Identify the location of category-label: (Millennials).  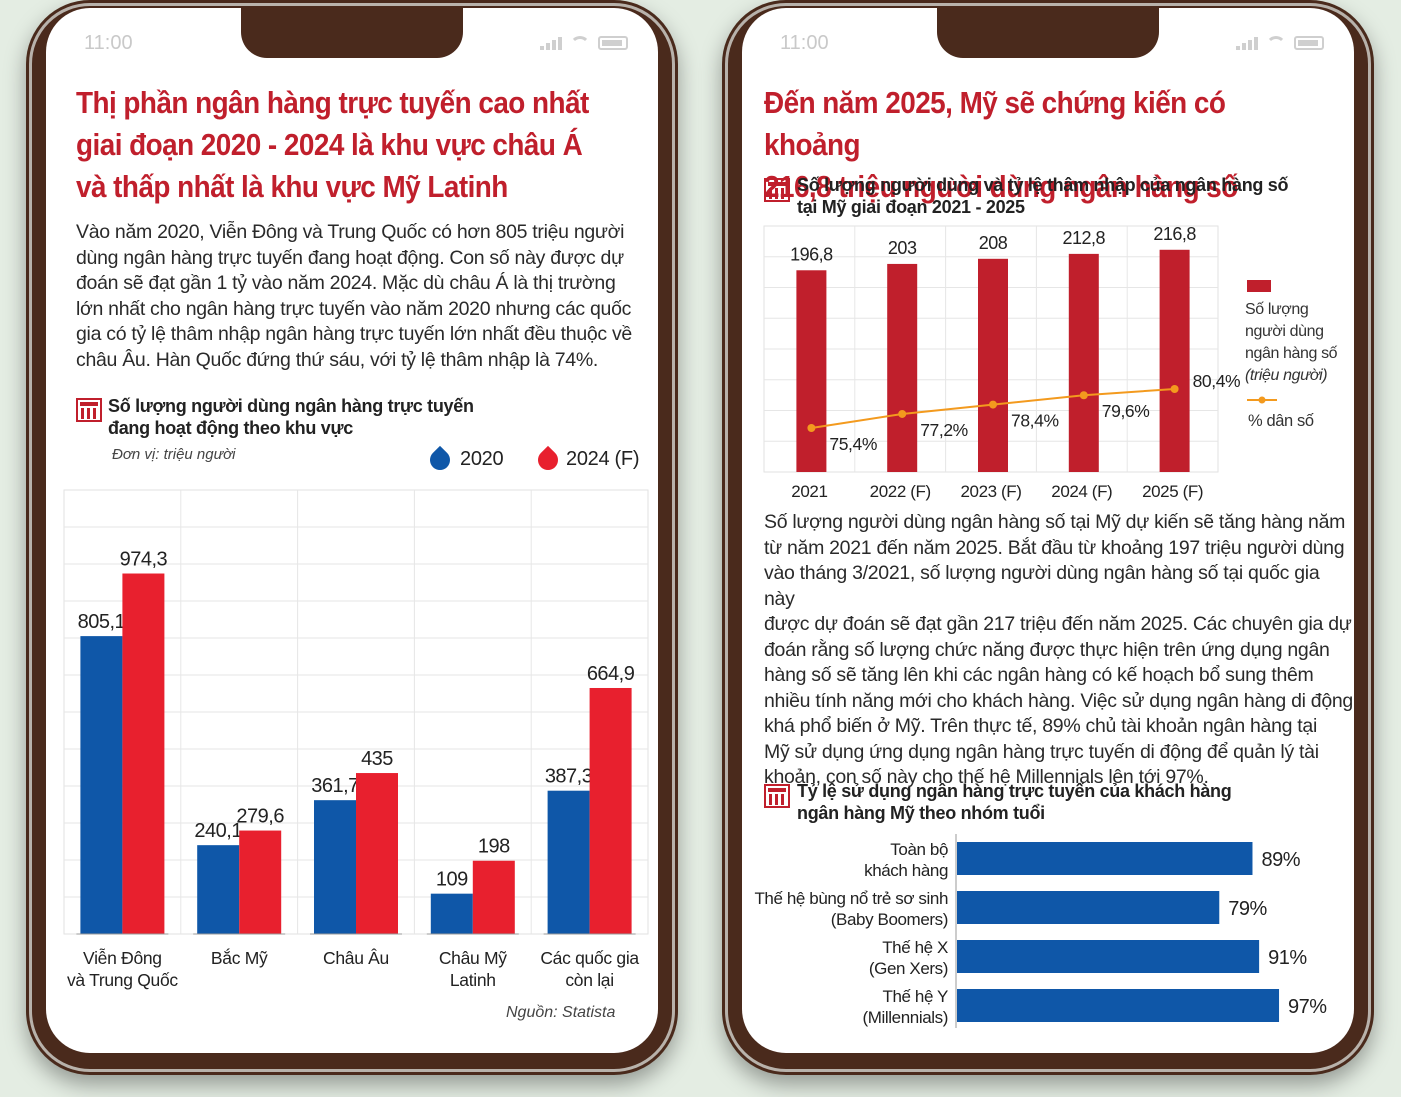
(906, 1017).